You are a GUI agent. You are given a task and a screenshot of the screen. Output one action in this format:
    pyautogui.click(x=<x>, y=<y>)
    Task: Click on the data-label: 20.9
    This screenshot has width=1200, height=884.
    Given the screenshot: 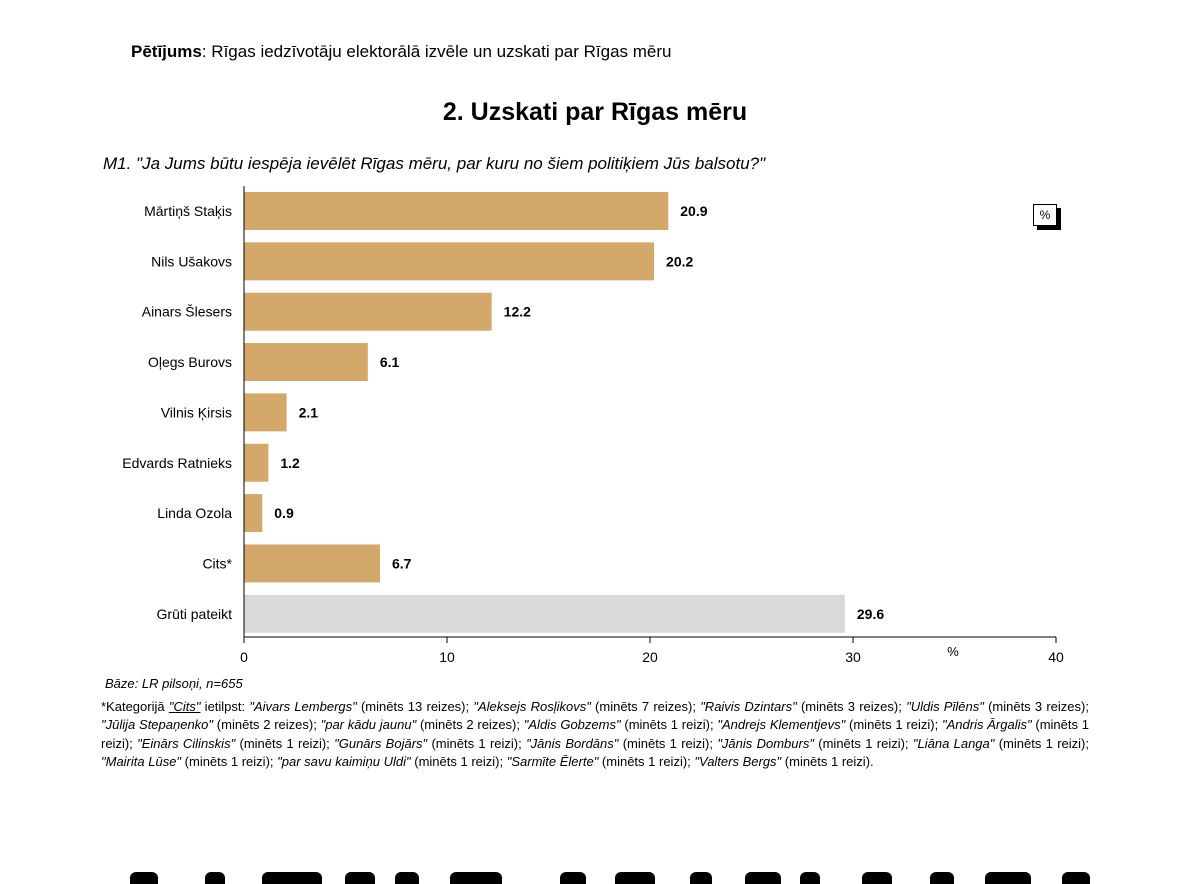 What is the action you would take?
    pyautogui.click(x=693, y=211)
    